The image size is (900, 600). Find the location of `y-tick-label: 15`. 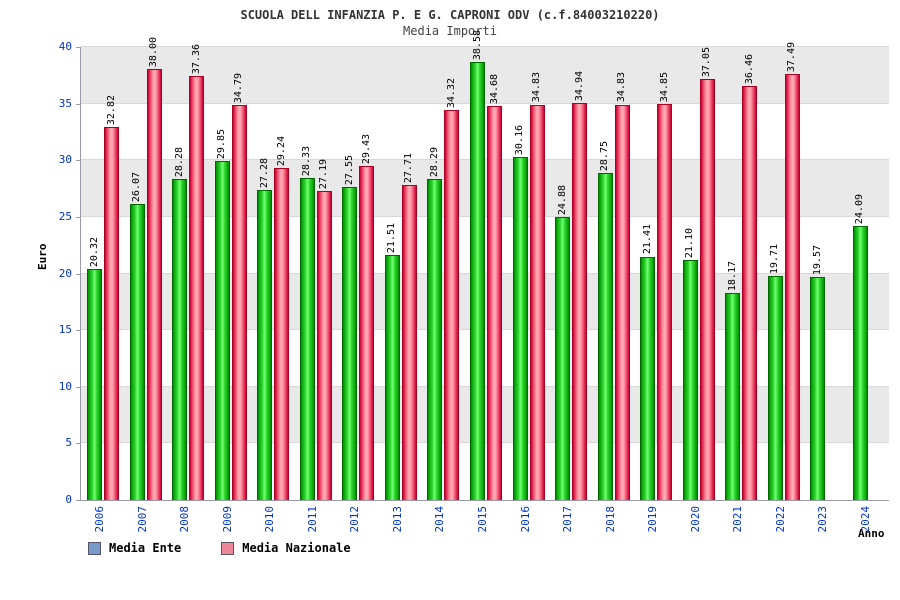

y-tick-label: 15 is located at coordinates (65, 330).